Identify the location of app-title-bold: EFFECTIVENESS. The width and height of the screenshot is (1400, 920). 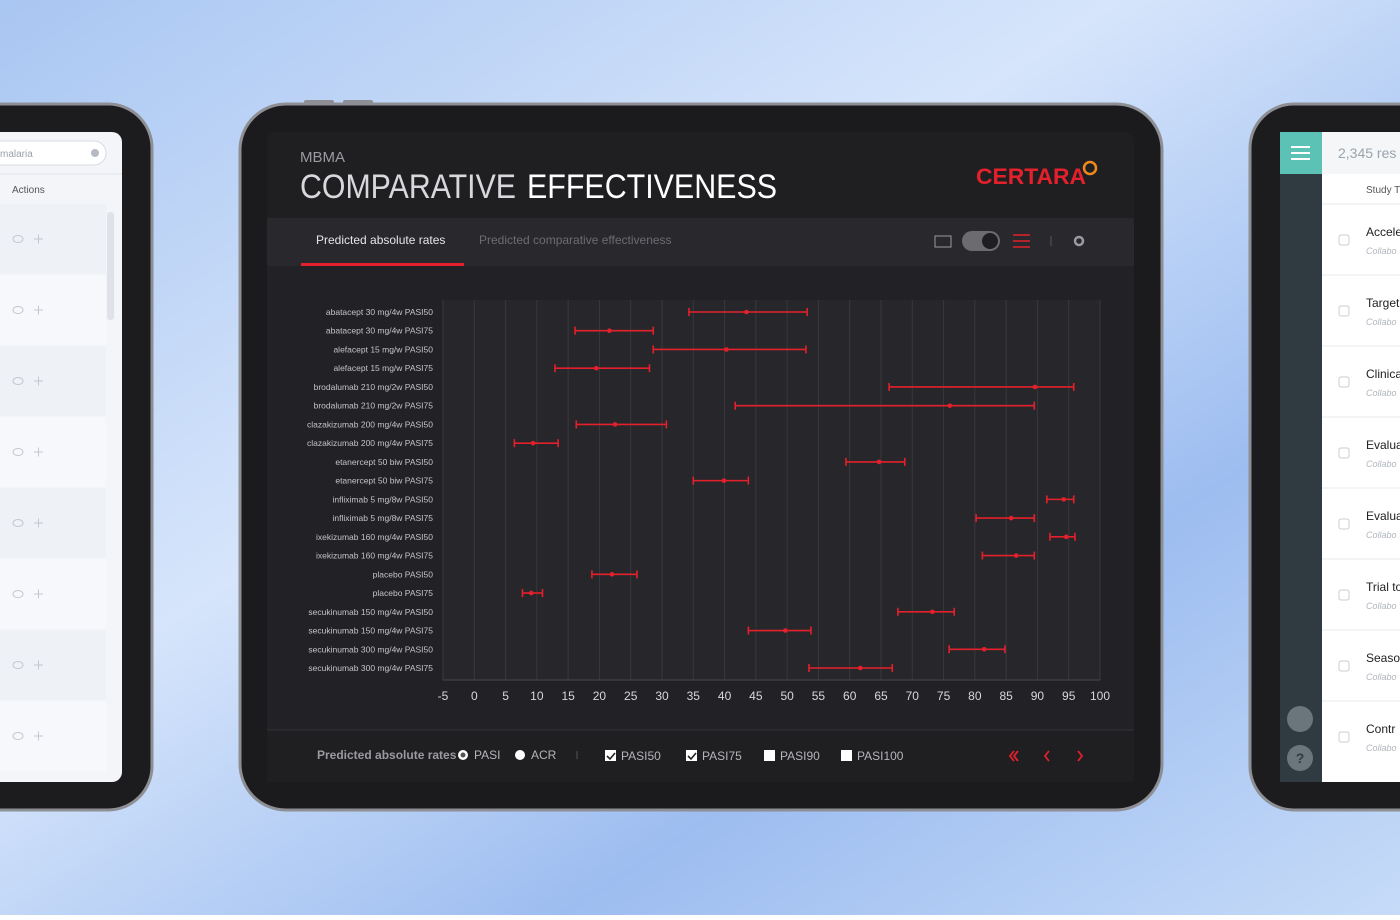
(652, 187).